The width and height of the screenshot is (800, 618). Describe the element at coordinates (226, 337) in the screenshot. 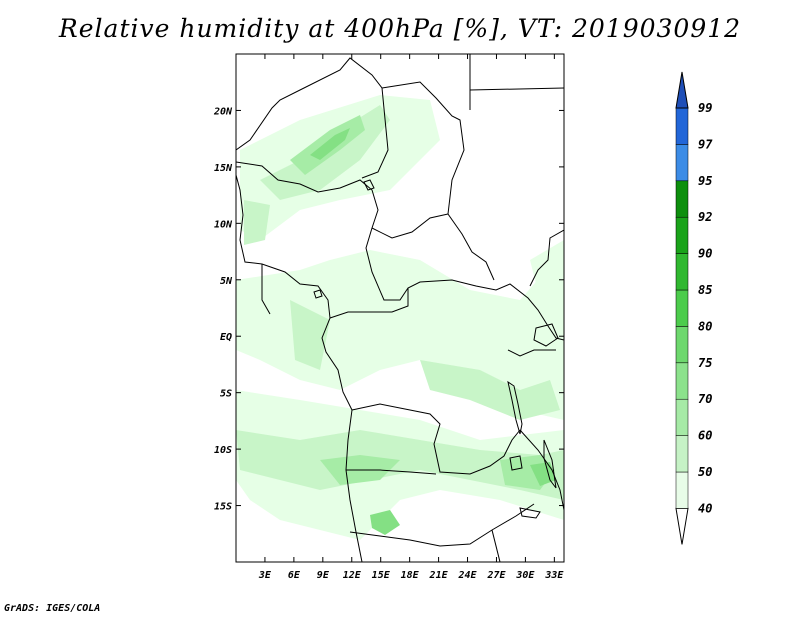

I see `y-tick-label: EQ` at that location.